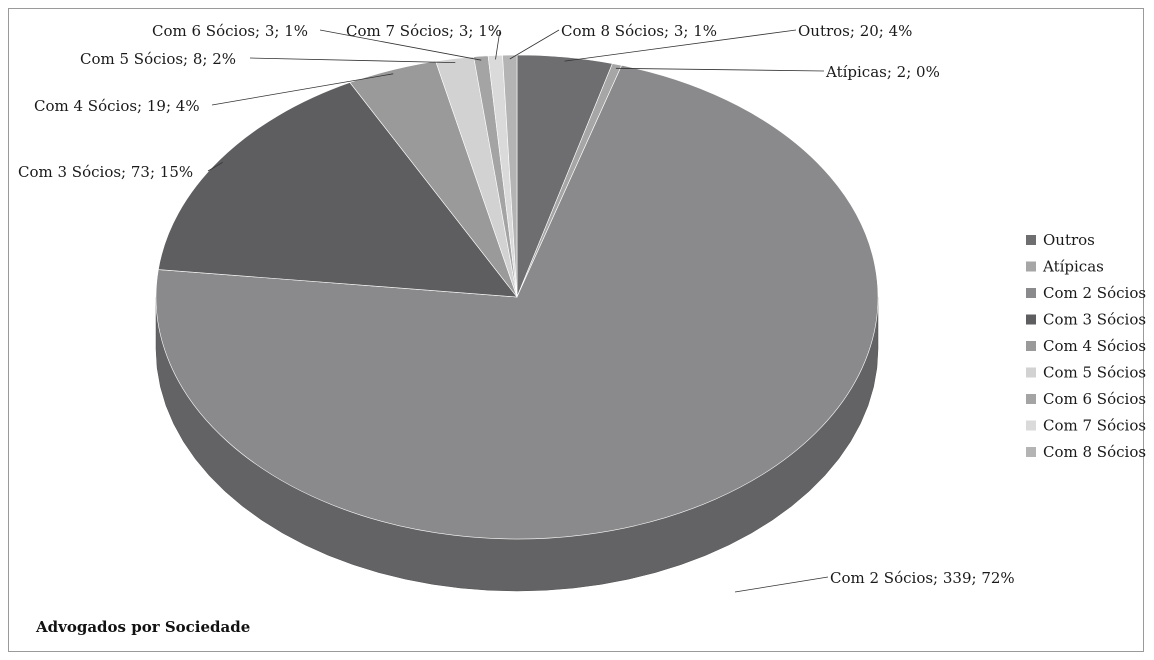 This screenshot has width=1154, height=660. I want to click on data-label-4: Com 4 Sócios; 19; 4%, so click(117, 106).